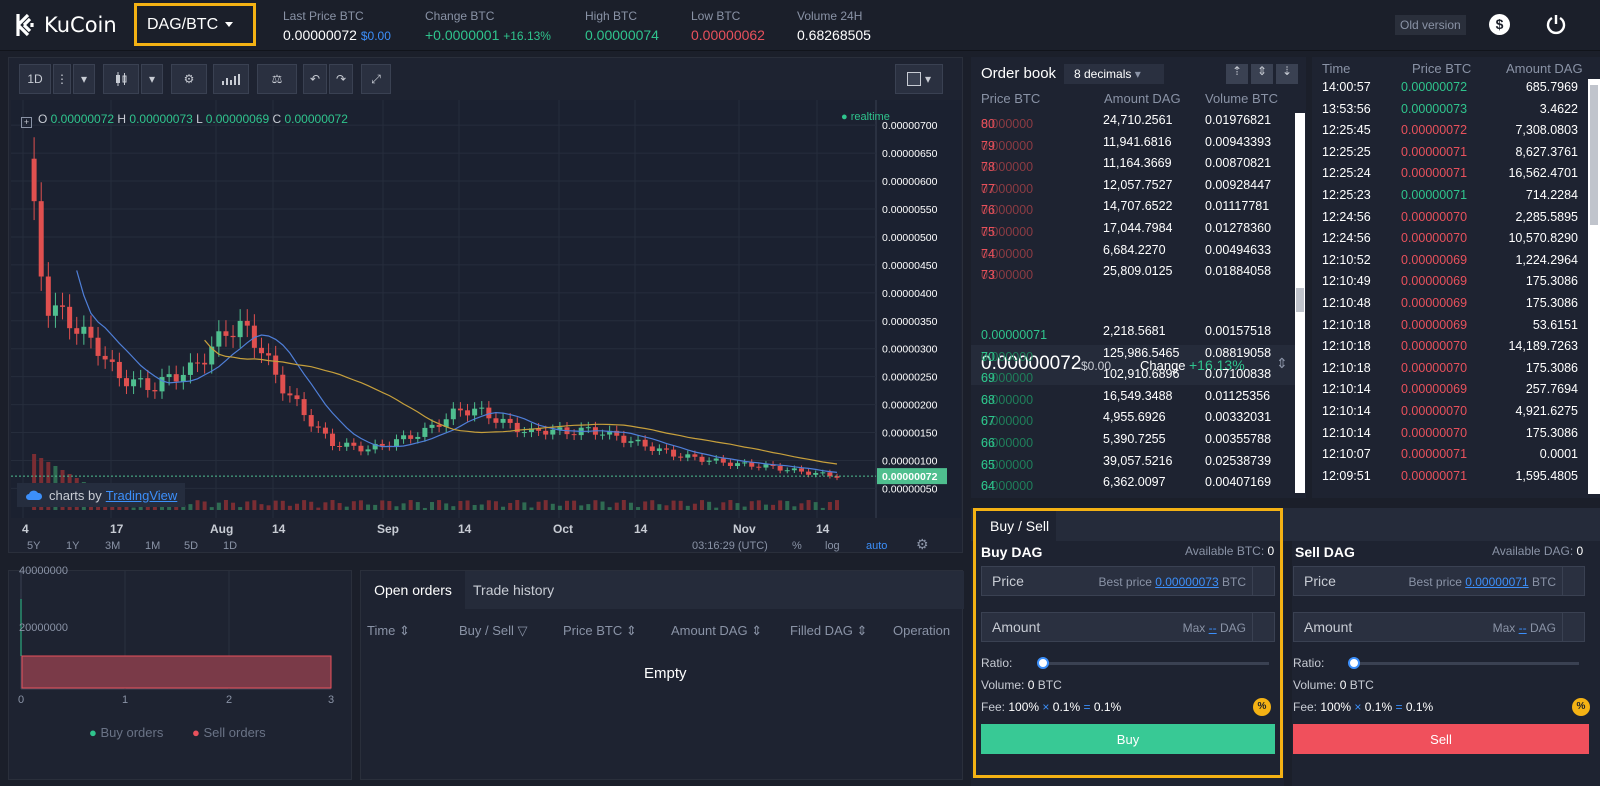 The height and width of the screenshot is (786, 1600). What do you see at coordinates (1556, 24) in the screenshot?
I see `power-icon` at bounding box center [1556, 24].